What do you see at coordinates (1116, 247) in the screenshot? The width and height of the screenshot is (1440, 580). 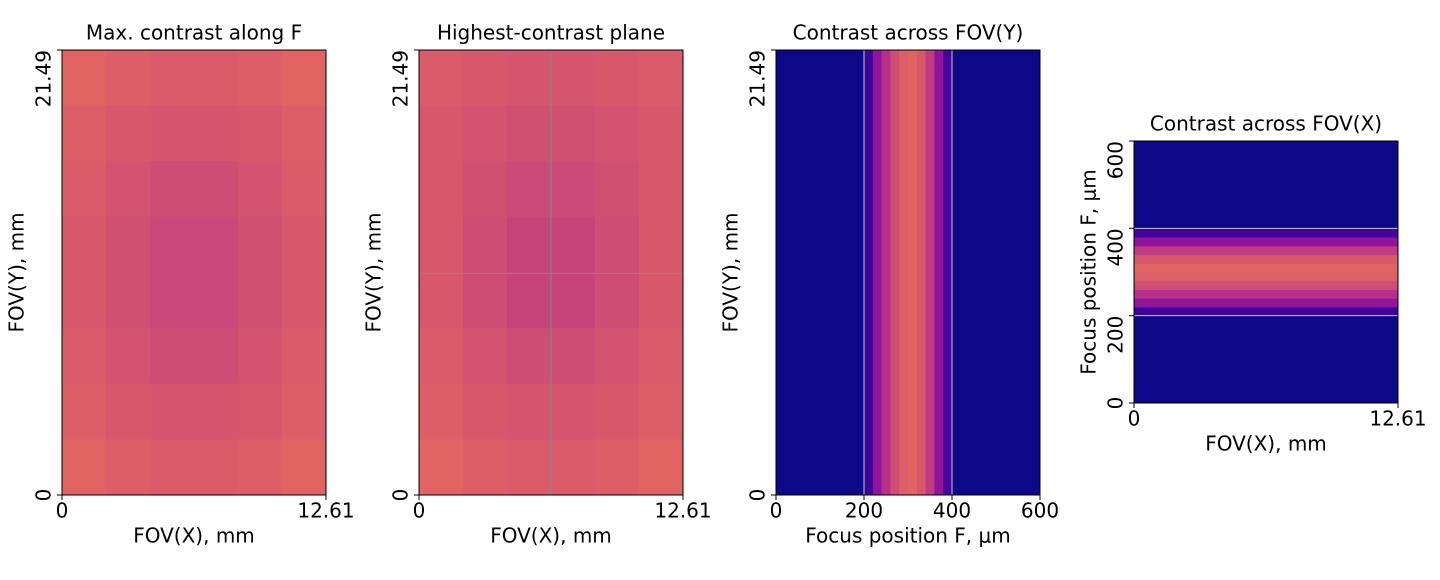 I see `y-tick-label: 400` at bounding box center [1116, 247].